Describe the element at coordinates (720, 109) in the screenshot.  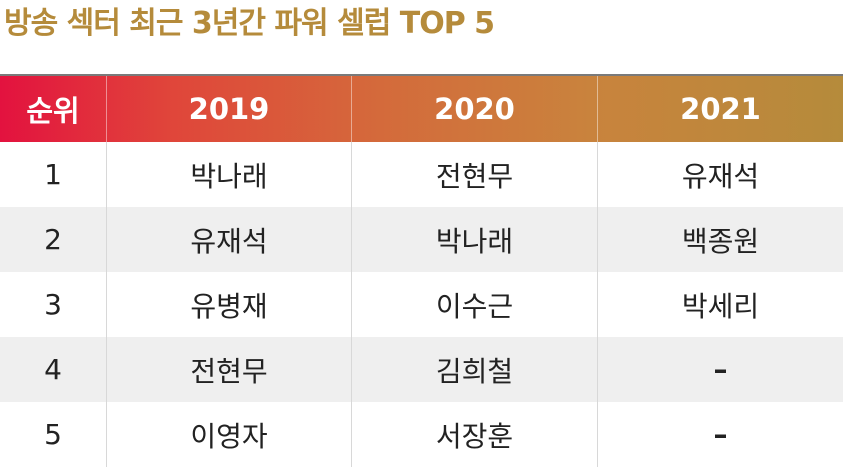
I see `header-2021: 2021` at that location.